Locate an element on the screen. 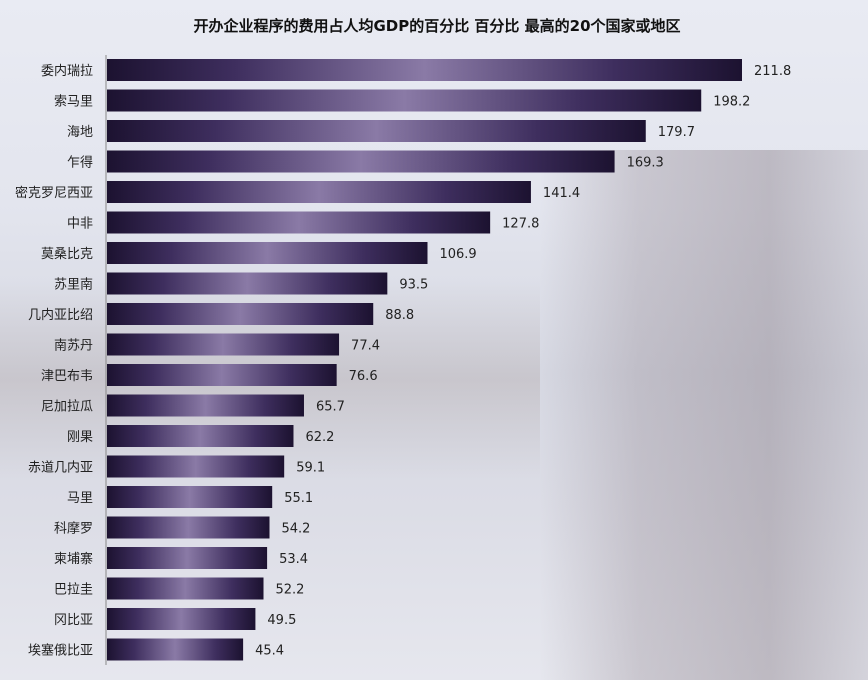  data-label: 55.1 is located at coordinates (298, 498).